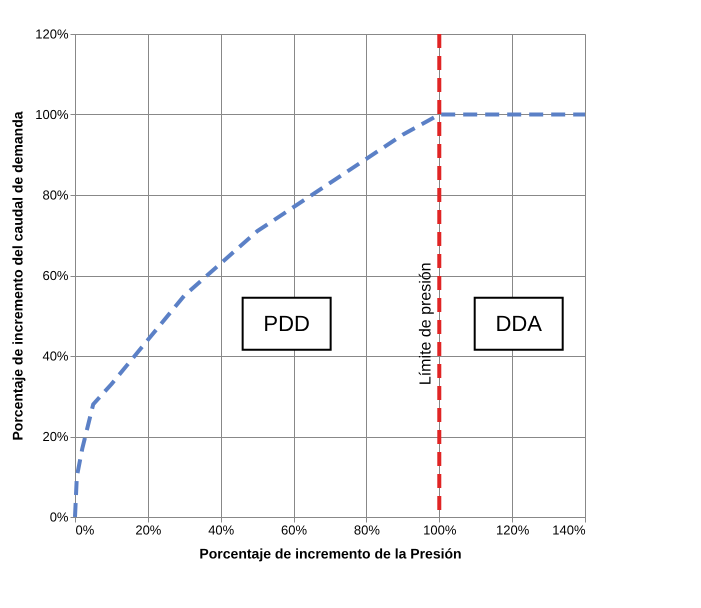  I want to click on x-tick-label: 20%, so click(148, 530).